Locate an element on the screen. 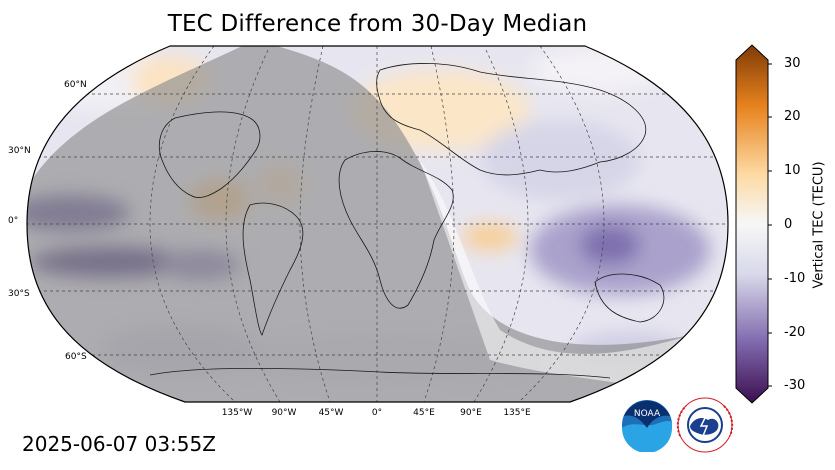  lon-label-45e: 45°E is located at coordinates (424, 413).